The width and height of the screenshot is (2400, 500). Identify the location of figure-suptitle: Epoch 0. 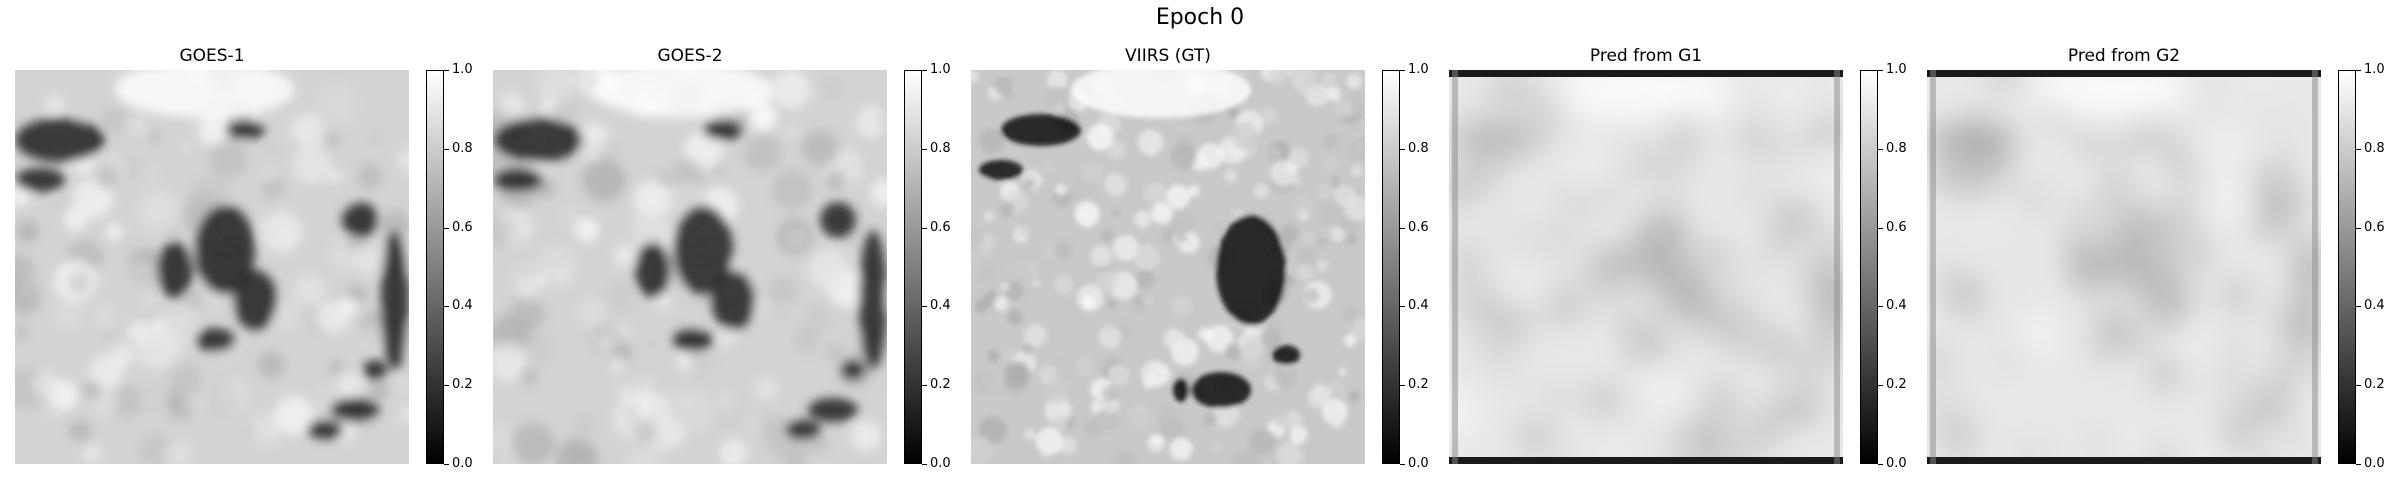
(1200, 17).